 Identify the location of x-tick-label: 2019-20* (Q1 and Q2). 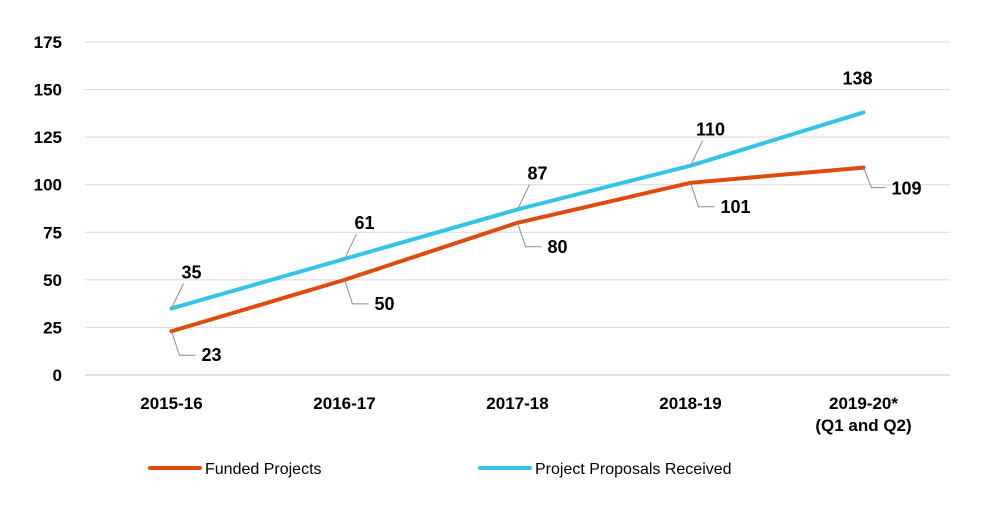
(863, 414).